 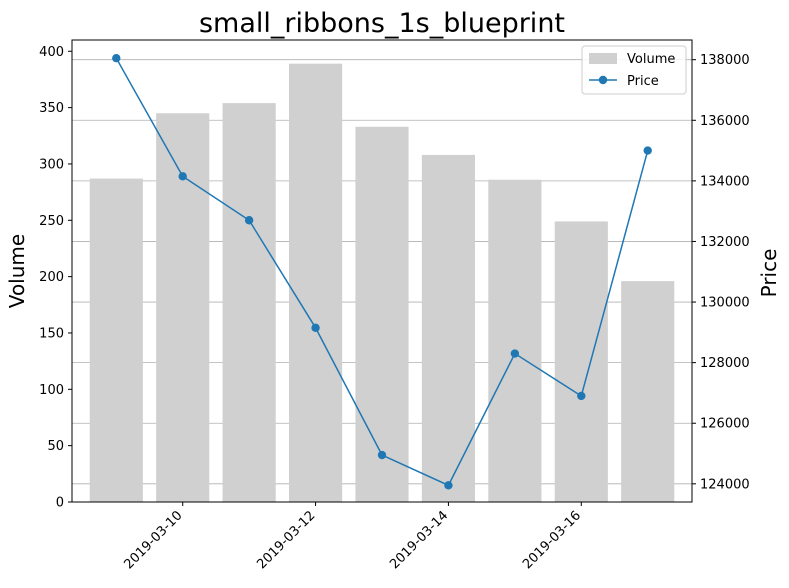 What do you see at coordinates (634, 70) in the screenshot?
I see `legend: Volume Price` at bounding box center [634, 70].